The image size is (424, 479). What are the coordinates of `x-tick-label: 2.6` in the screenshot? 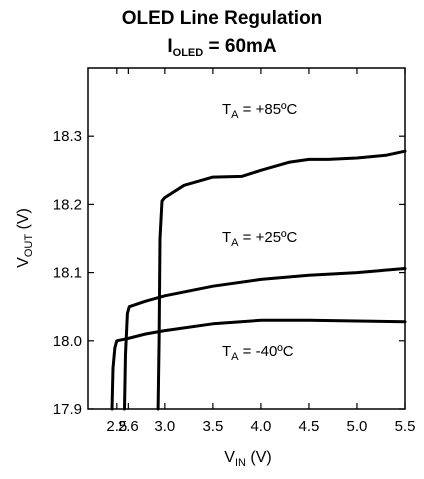 It's located at (128, 426).